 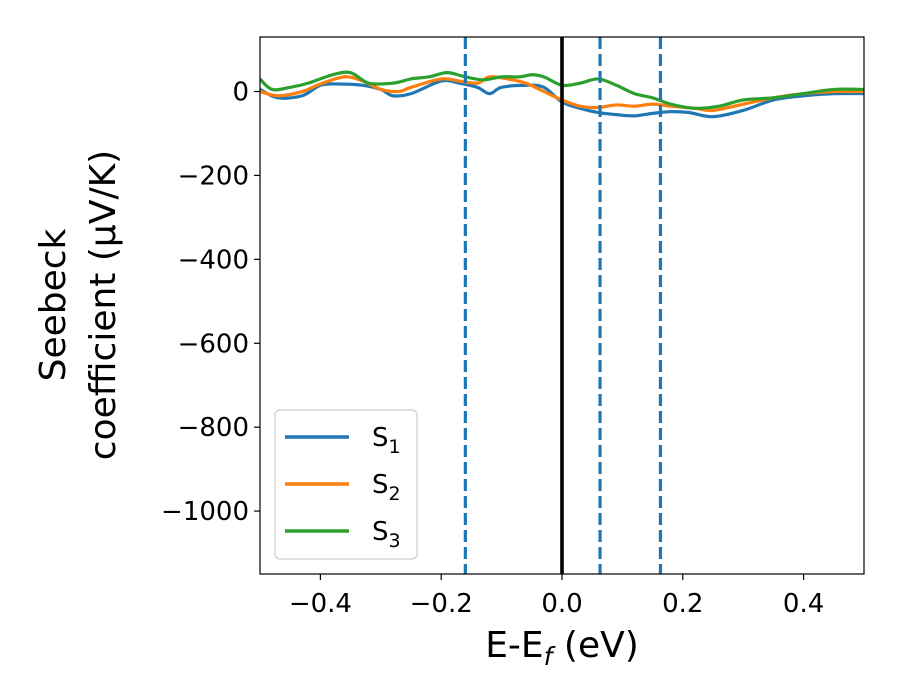 What do you see at coordinates (386, 440) in the screenshot?
I see `legend-label-s1: S1` at bounding box center [386, 440].